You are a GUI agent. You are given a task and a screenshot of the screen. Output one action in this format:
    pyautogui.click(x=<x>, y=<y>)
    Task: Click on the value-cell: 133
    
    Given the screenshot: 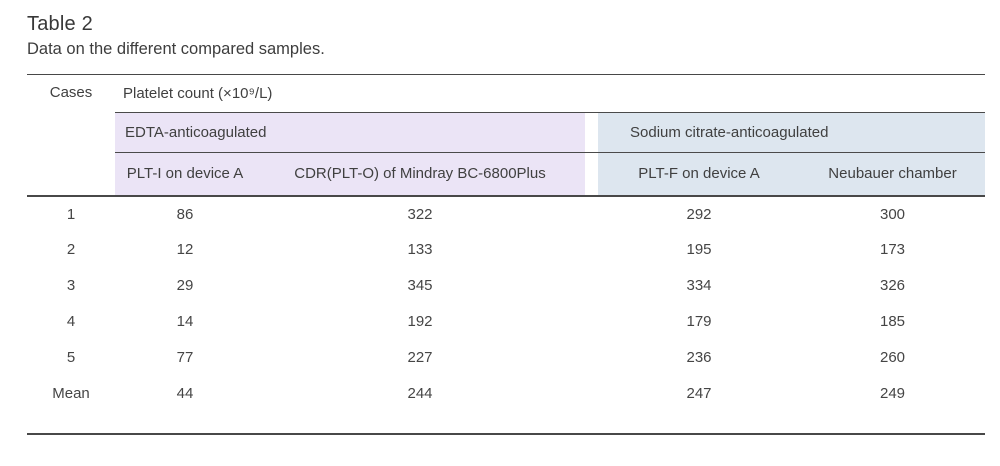 What is the action you would take?
    pyautogui.click(x=420, y=249)
    